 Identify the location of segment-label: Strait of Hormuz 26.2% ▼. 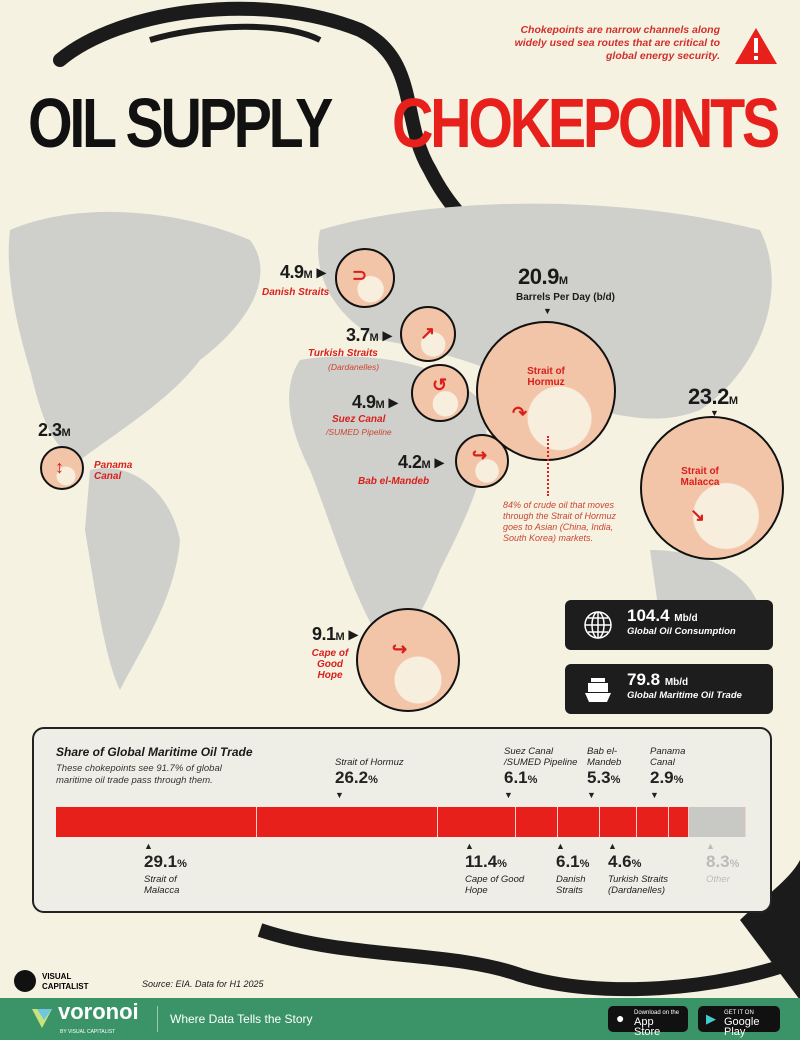
(369, 778).